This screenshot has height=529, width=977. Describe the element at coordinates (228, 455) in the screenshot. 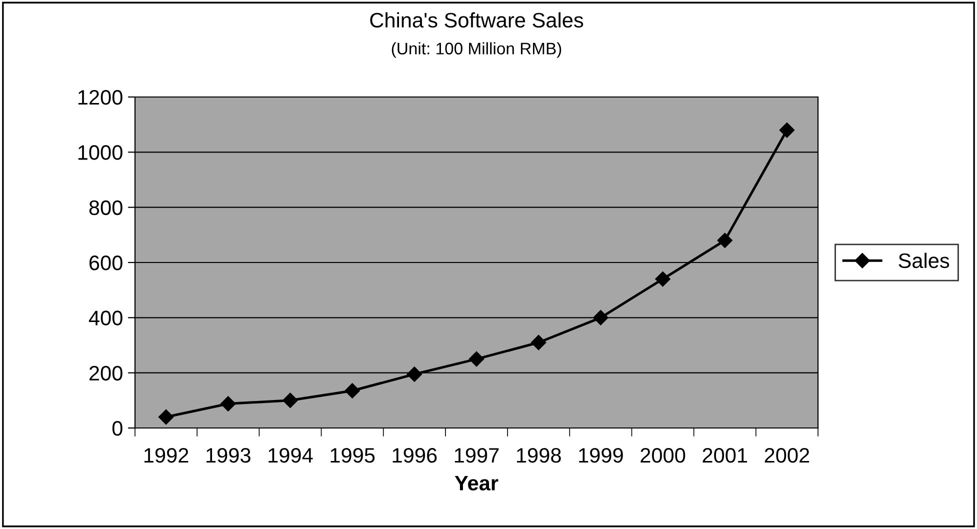

I see `x-tick-label: 1993` at that location.